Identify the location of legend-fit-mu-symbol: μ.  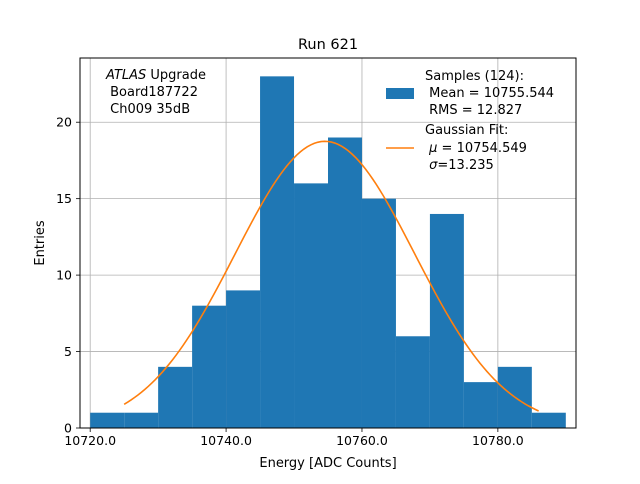
(432, 148).